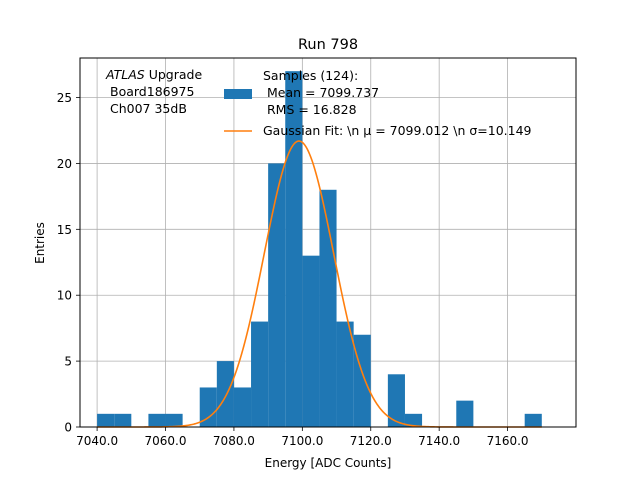  What do you see at coordinates (68, 362) in the screenshot?
I see `y-tick-label: 5` at bounding box center [68, 362].